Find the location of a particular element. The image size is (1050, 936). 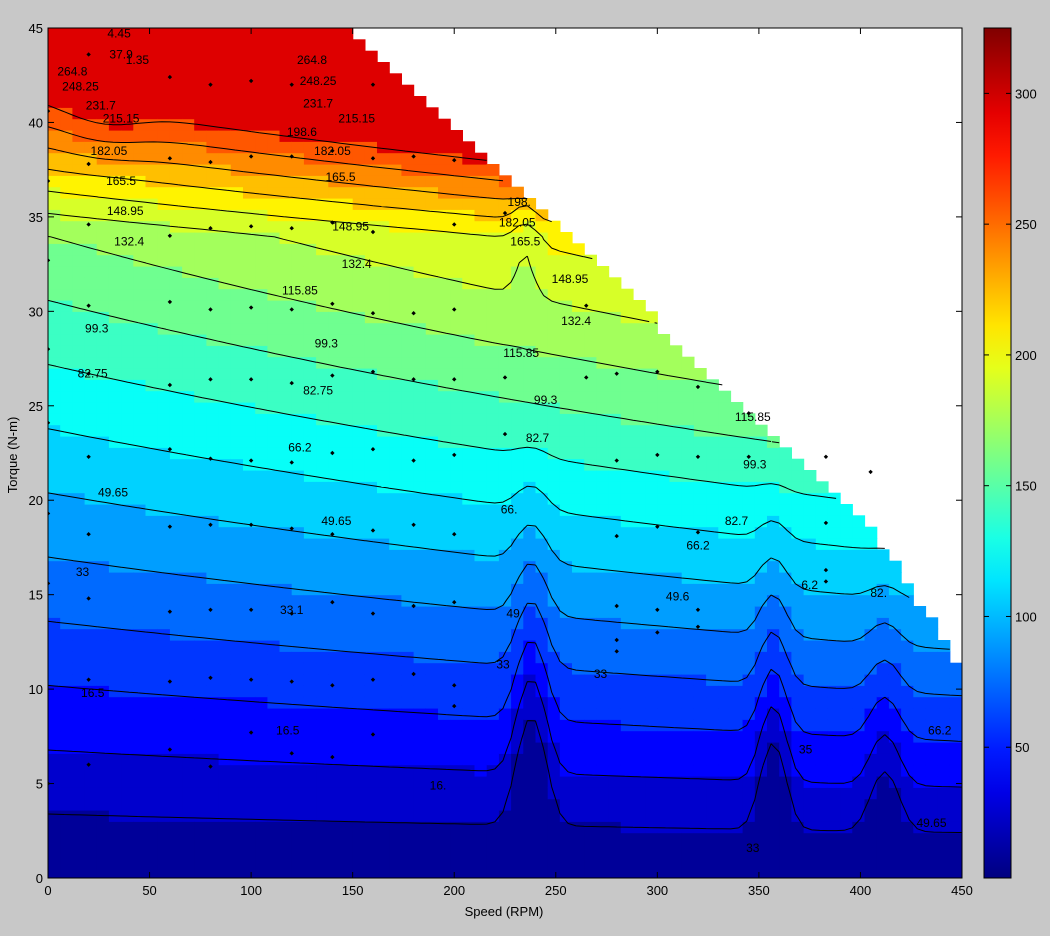

y-tick-label: 25 is located at coordinates (36, 406).